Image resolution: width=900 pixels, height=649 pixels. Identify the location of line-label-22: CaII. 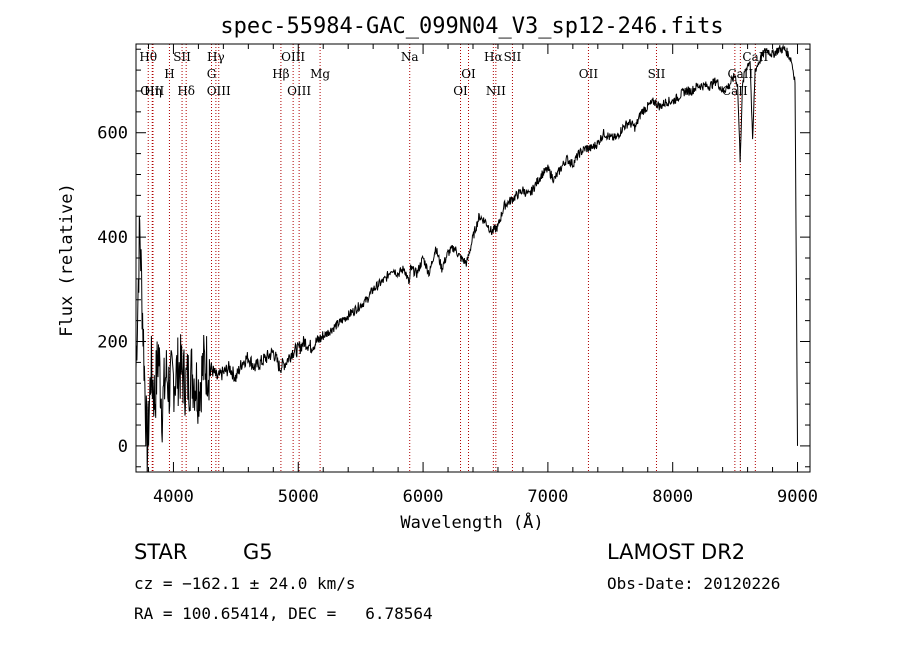
(755, 57).